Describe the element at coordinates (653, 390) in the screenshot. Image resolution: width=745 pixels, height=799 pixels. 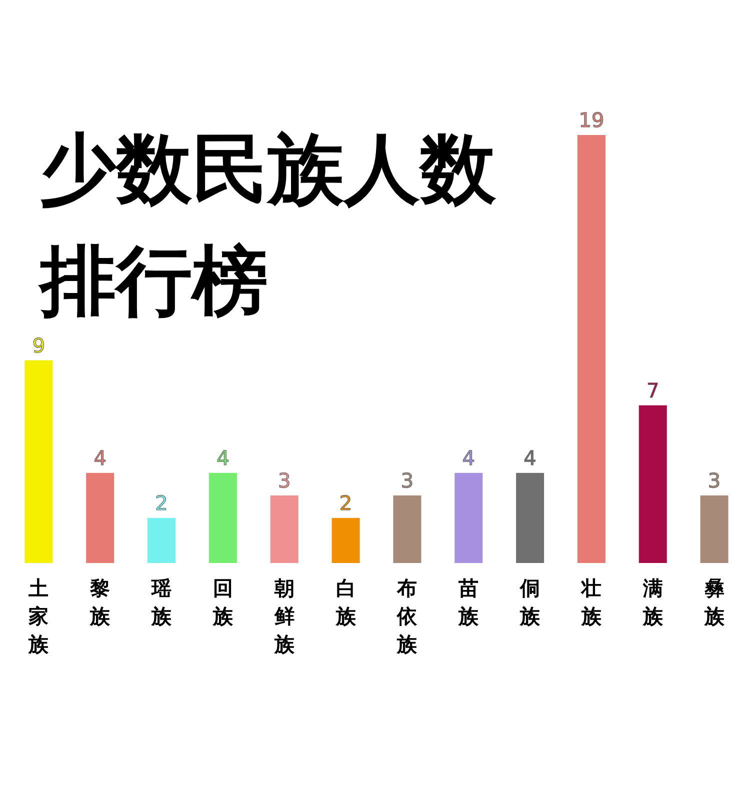
I see `data-label: 7` at that location.